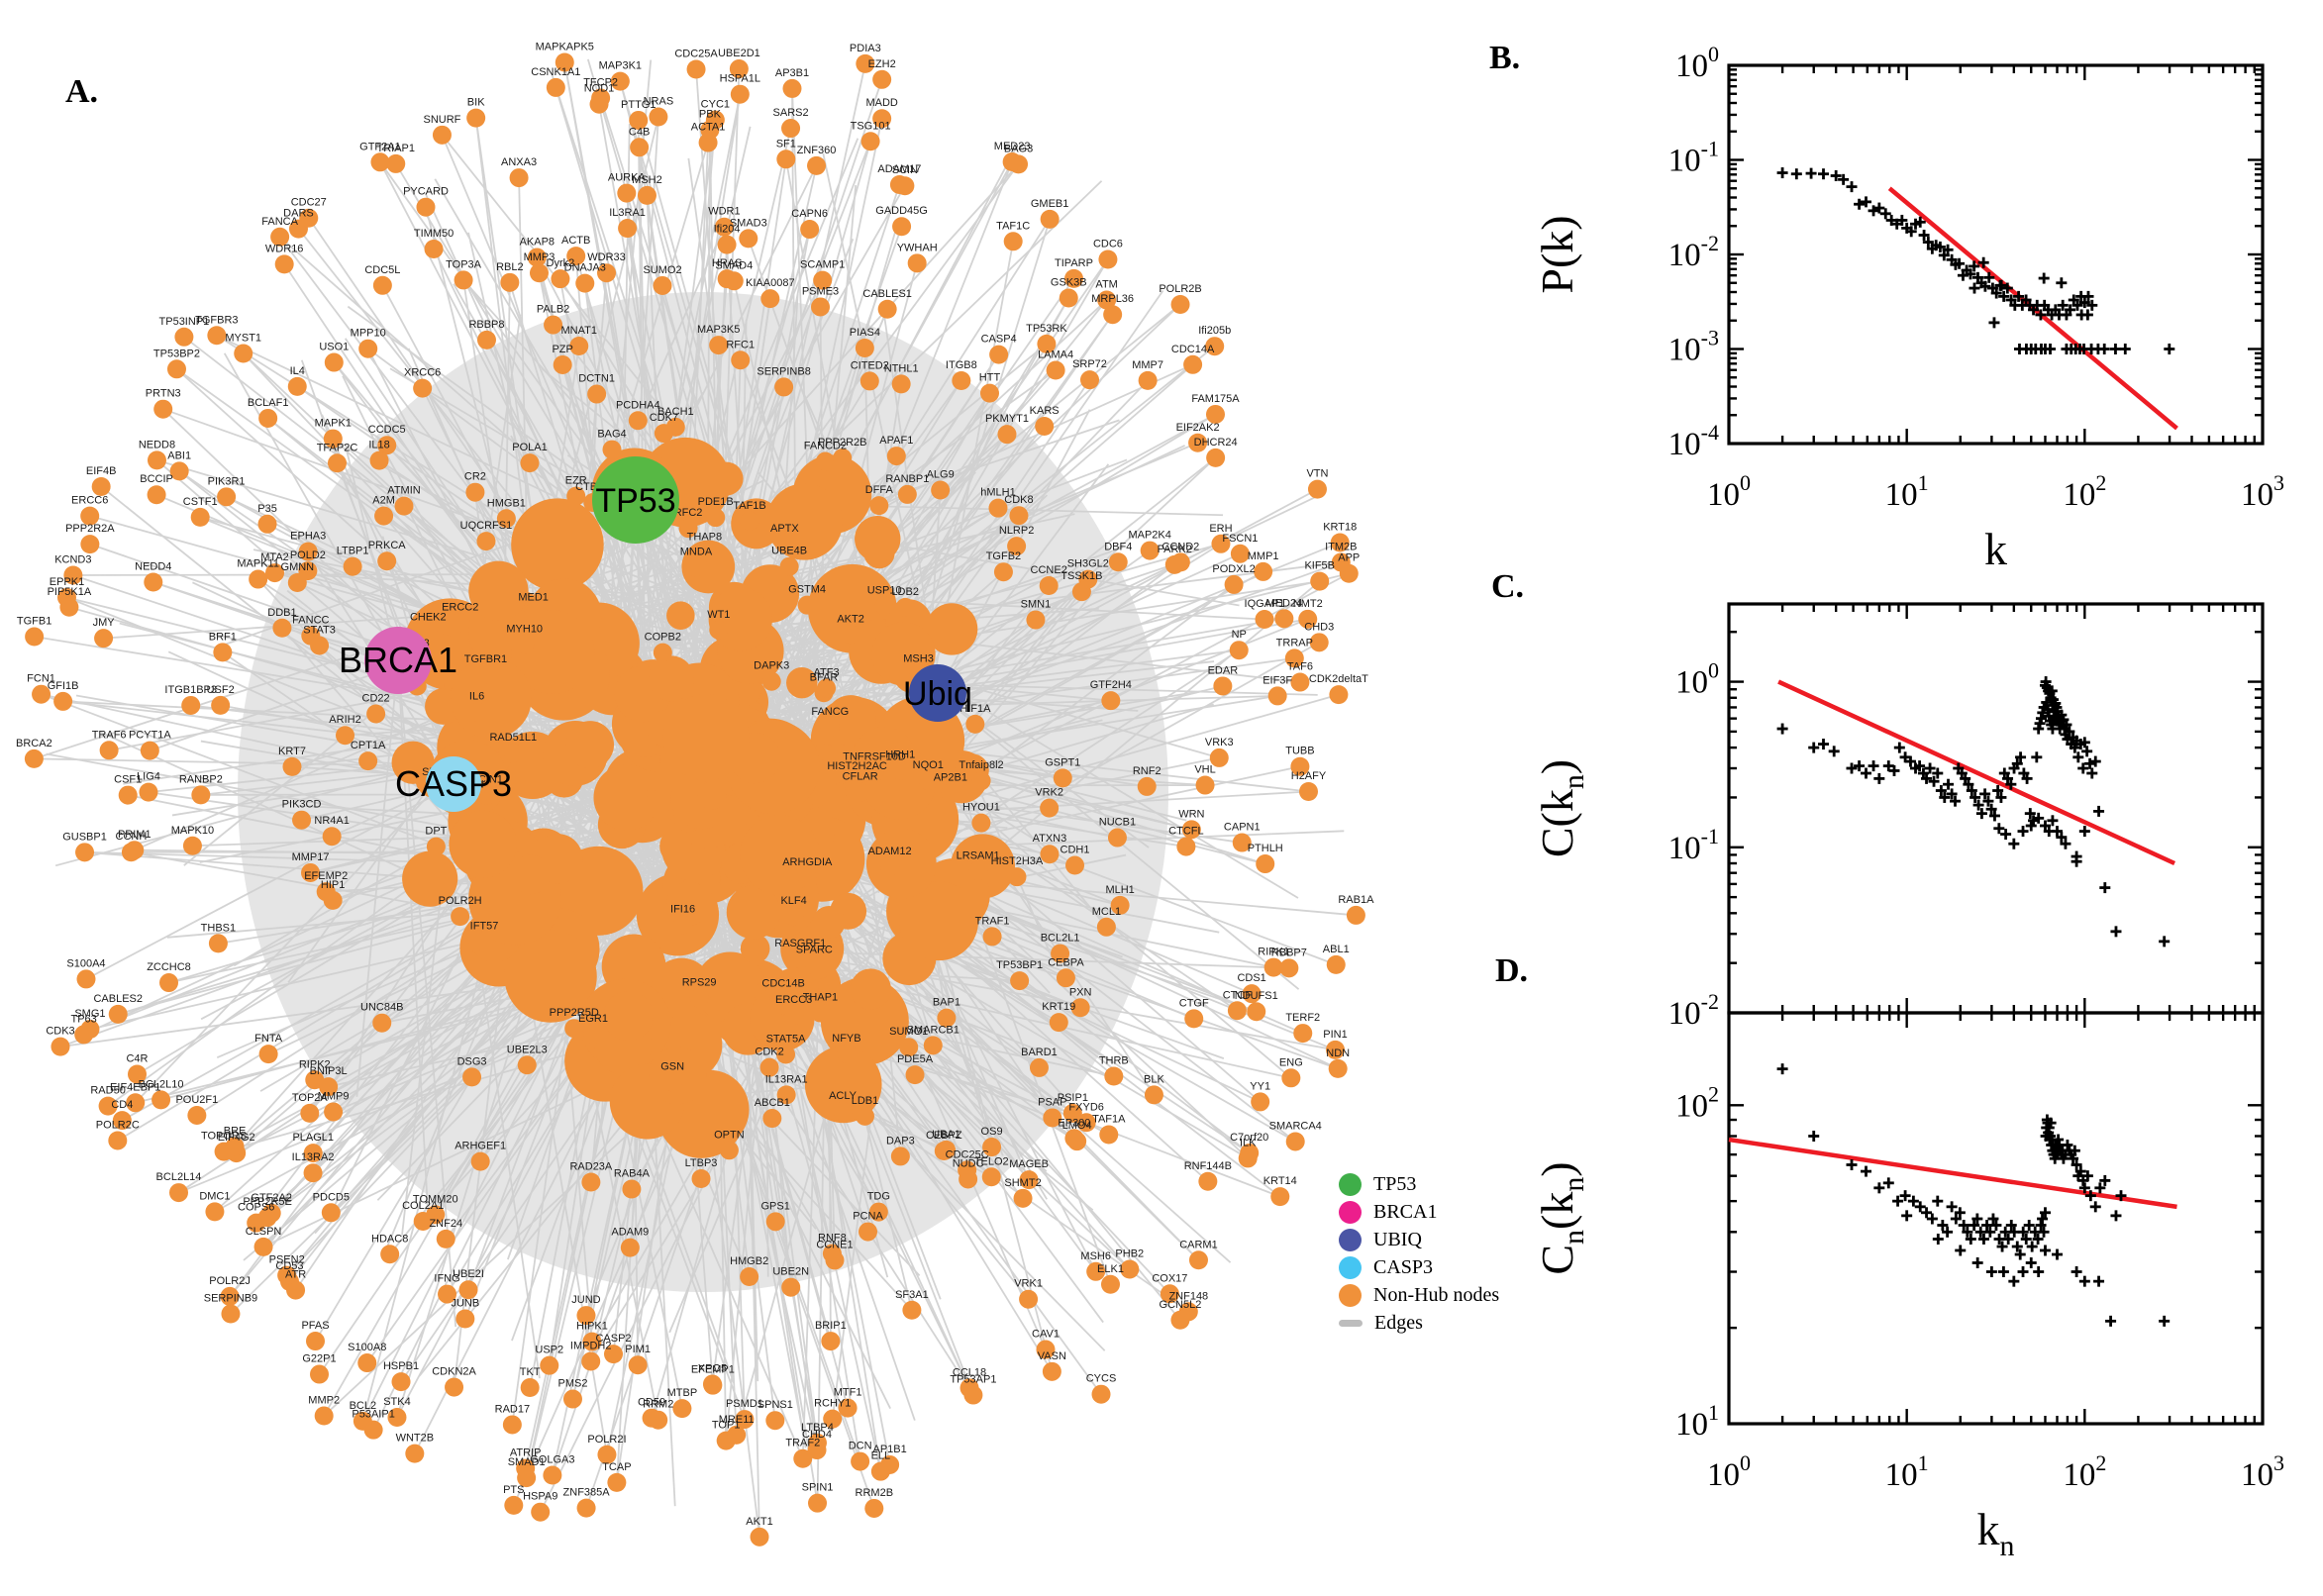 Image resolution: width=2323 pixels, height=1596 pixels. What do you see at coordinates (1403, 1267) in the screenshot?
I see `legend-item-label: CASP3` at bounding box center [1403, 1267].